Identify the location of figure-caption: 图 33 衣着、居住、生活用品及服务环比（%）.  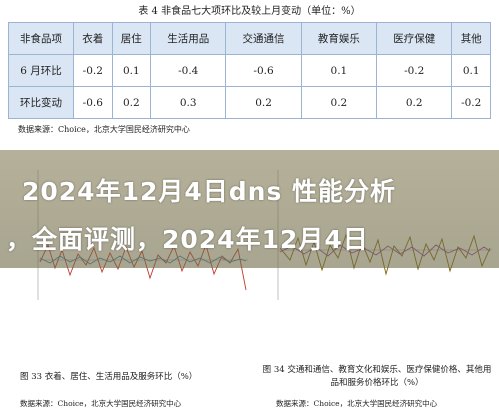
(109, 377).